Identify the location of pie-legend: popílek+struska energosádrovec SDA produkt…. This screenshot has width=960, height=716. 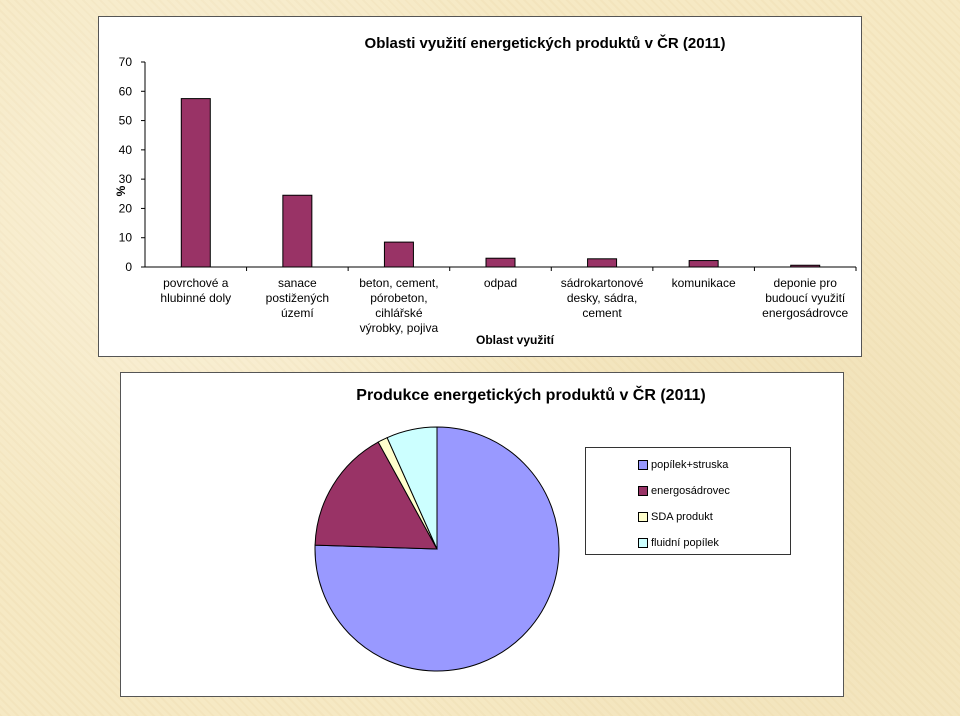
(688, 501).